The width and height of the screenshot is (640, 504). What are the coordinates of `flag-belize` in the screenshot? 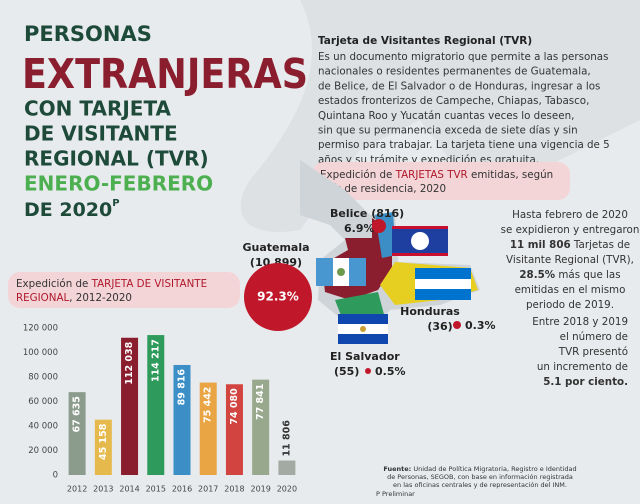 It's located at (420, 241).